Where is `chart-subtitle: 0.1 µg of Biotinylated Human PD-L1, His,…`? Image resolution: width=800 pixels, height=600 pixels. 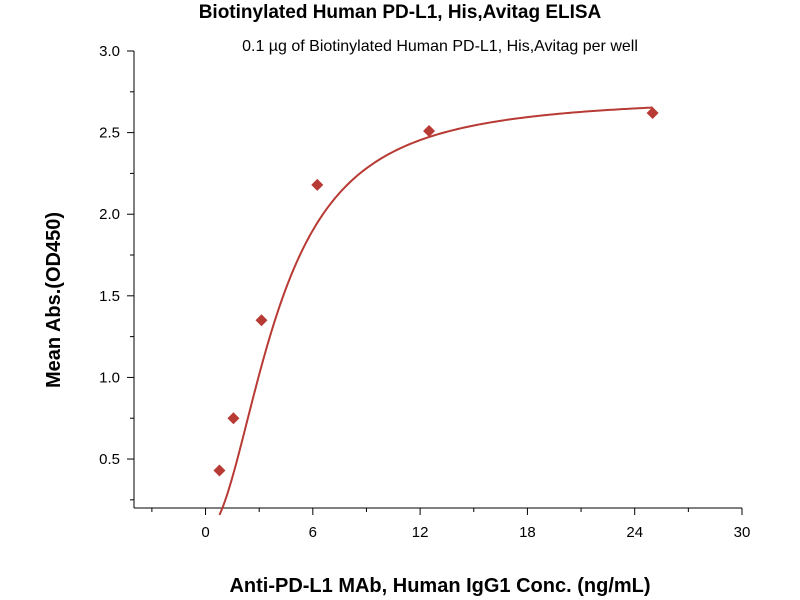 chart-subtitle: 0.1 µg of Biotinylated Human PD-L1, His,… is located at coordinates (440, 46).